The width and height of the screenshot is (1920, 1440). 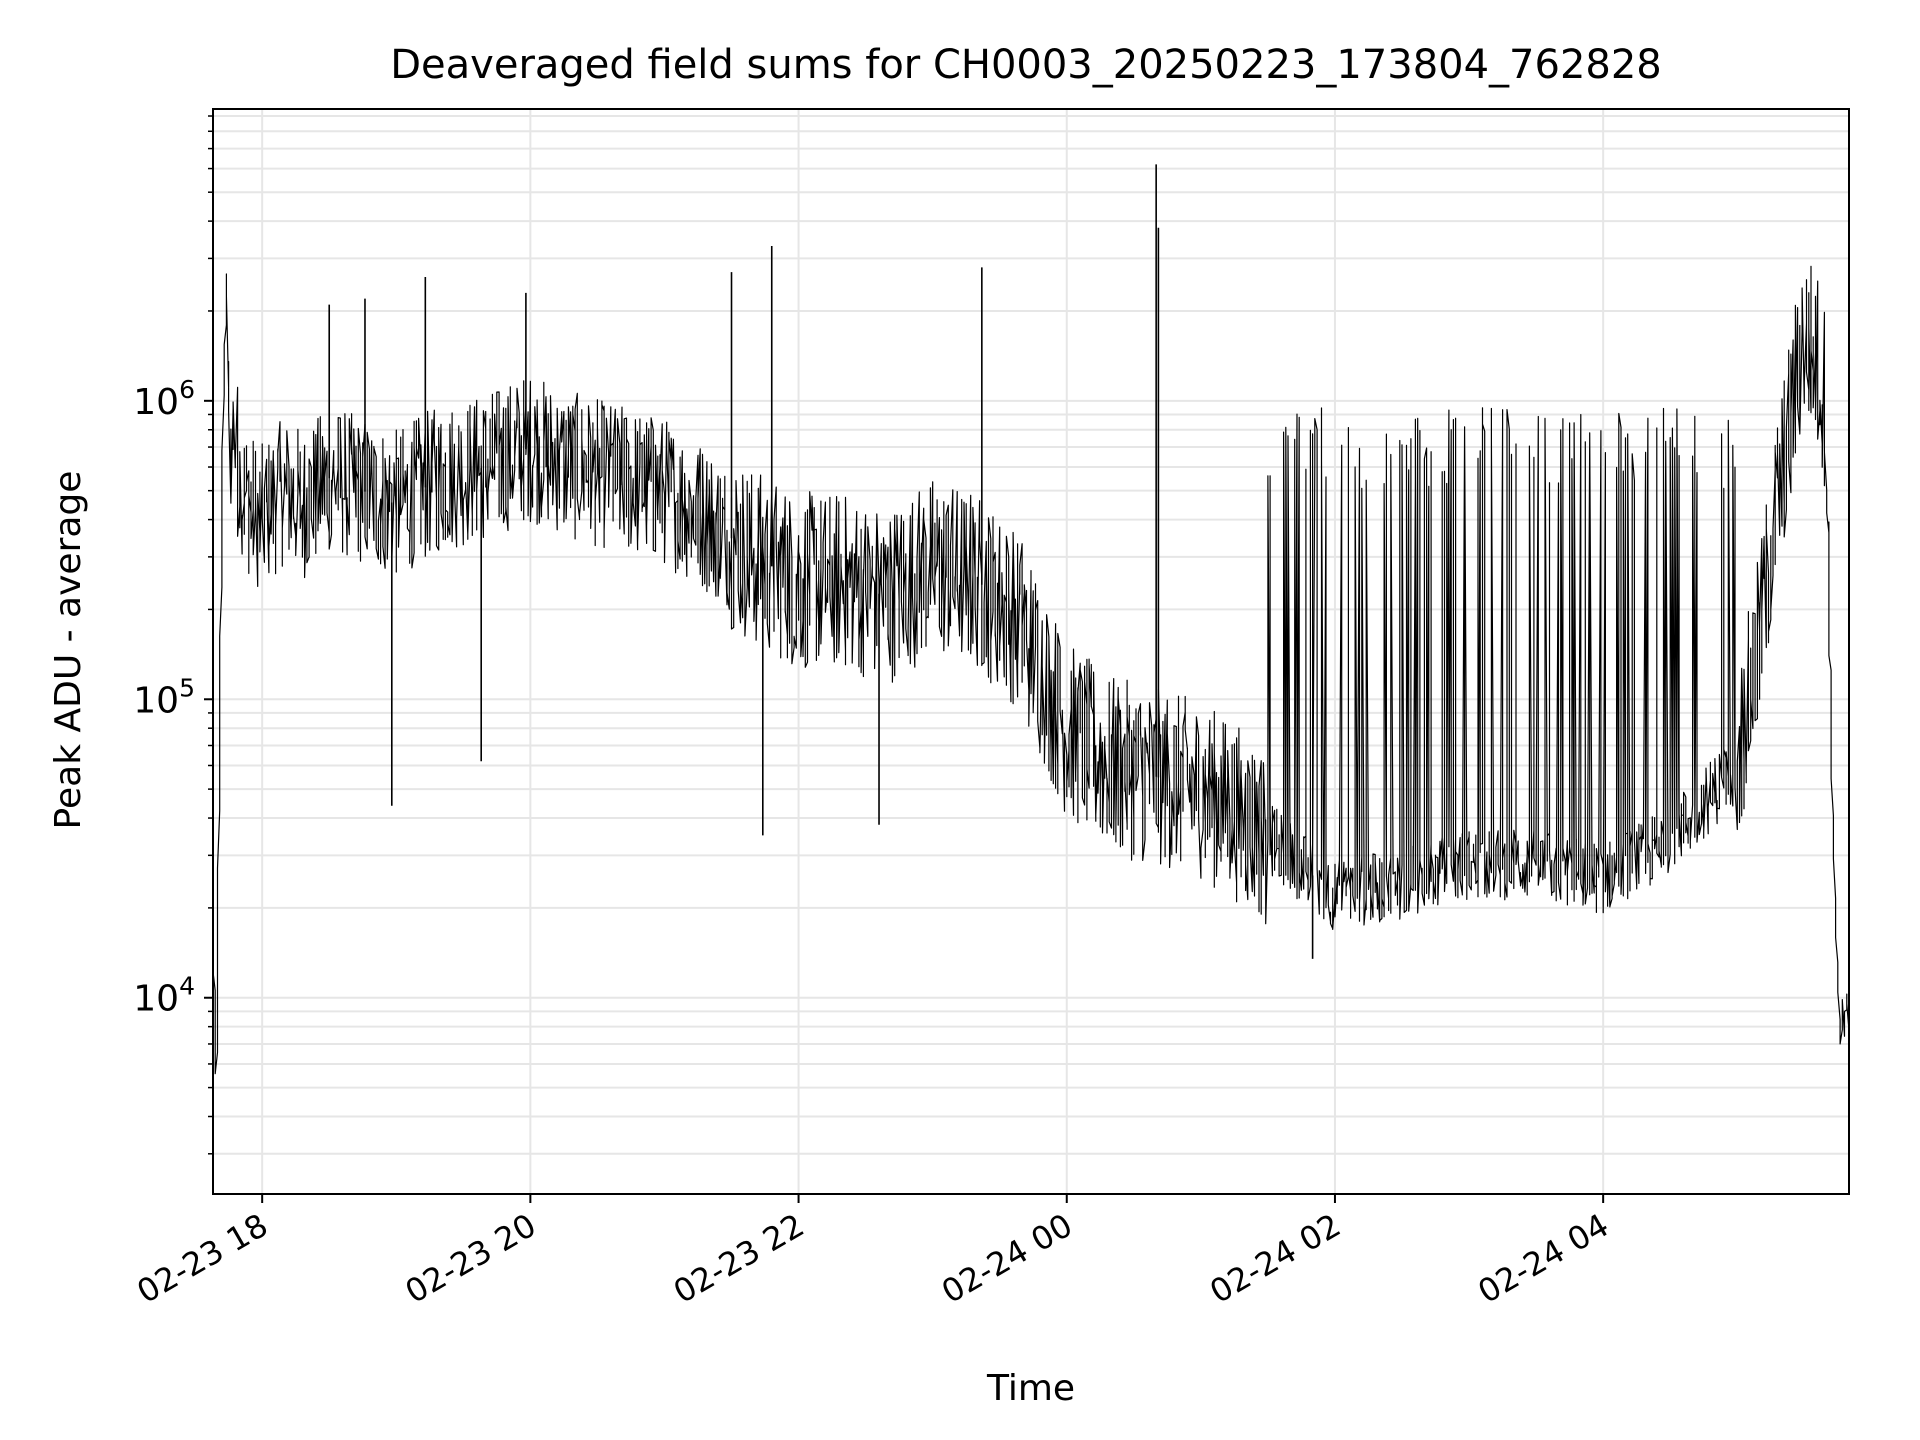 I want to click on y-tick-label-exponent: 6, so click(x=187, y=389).